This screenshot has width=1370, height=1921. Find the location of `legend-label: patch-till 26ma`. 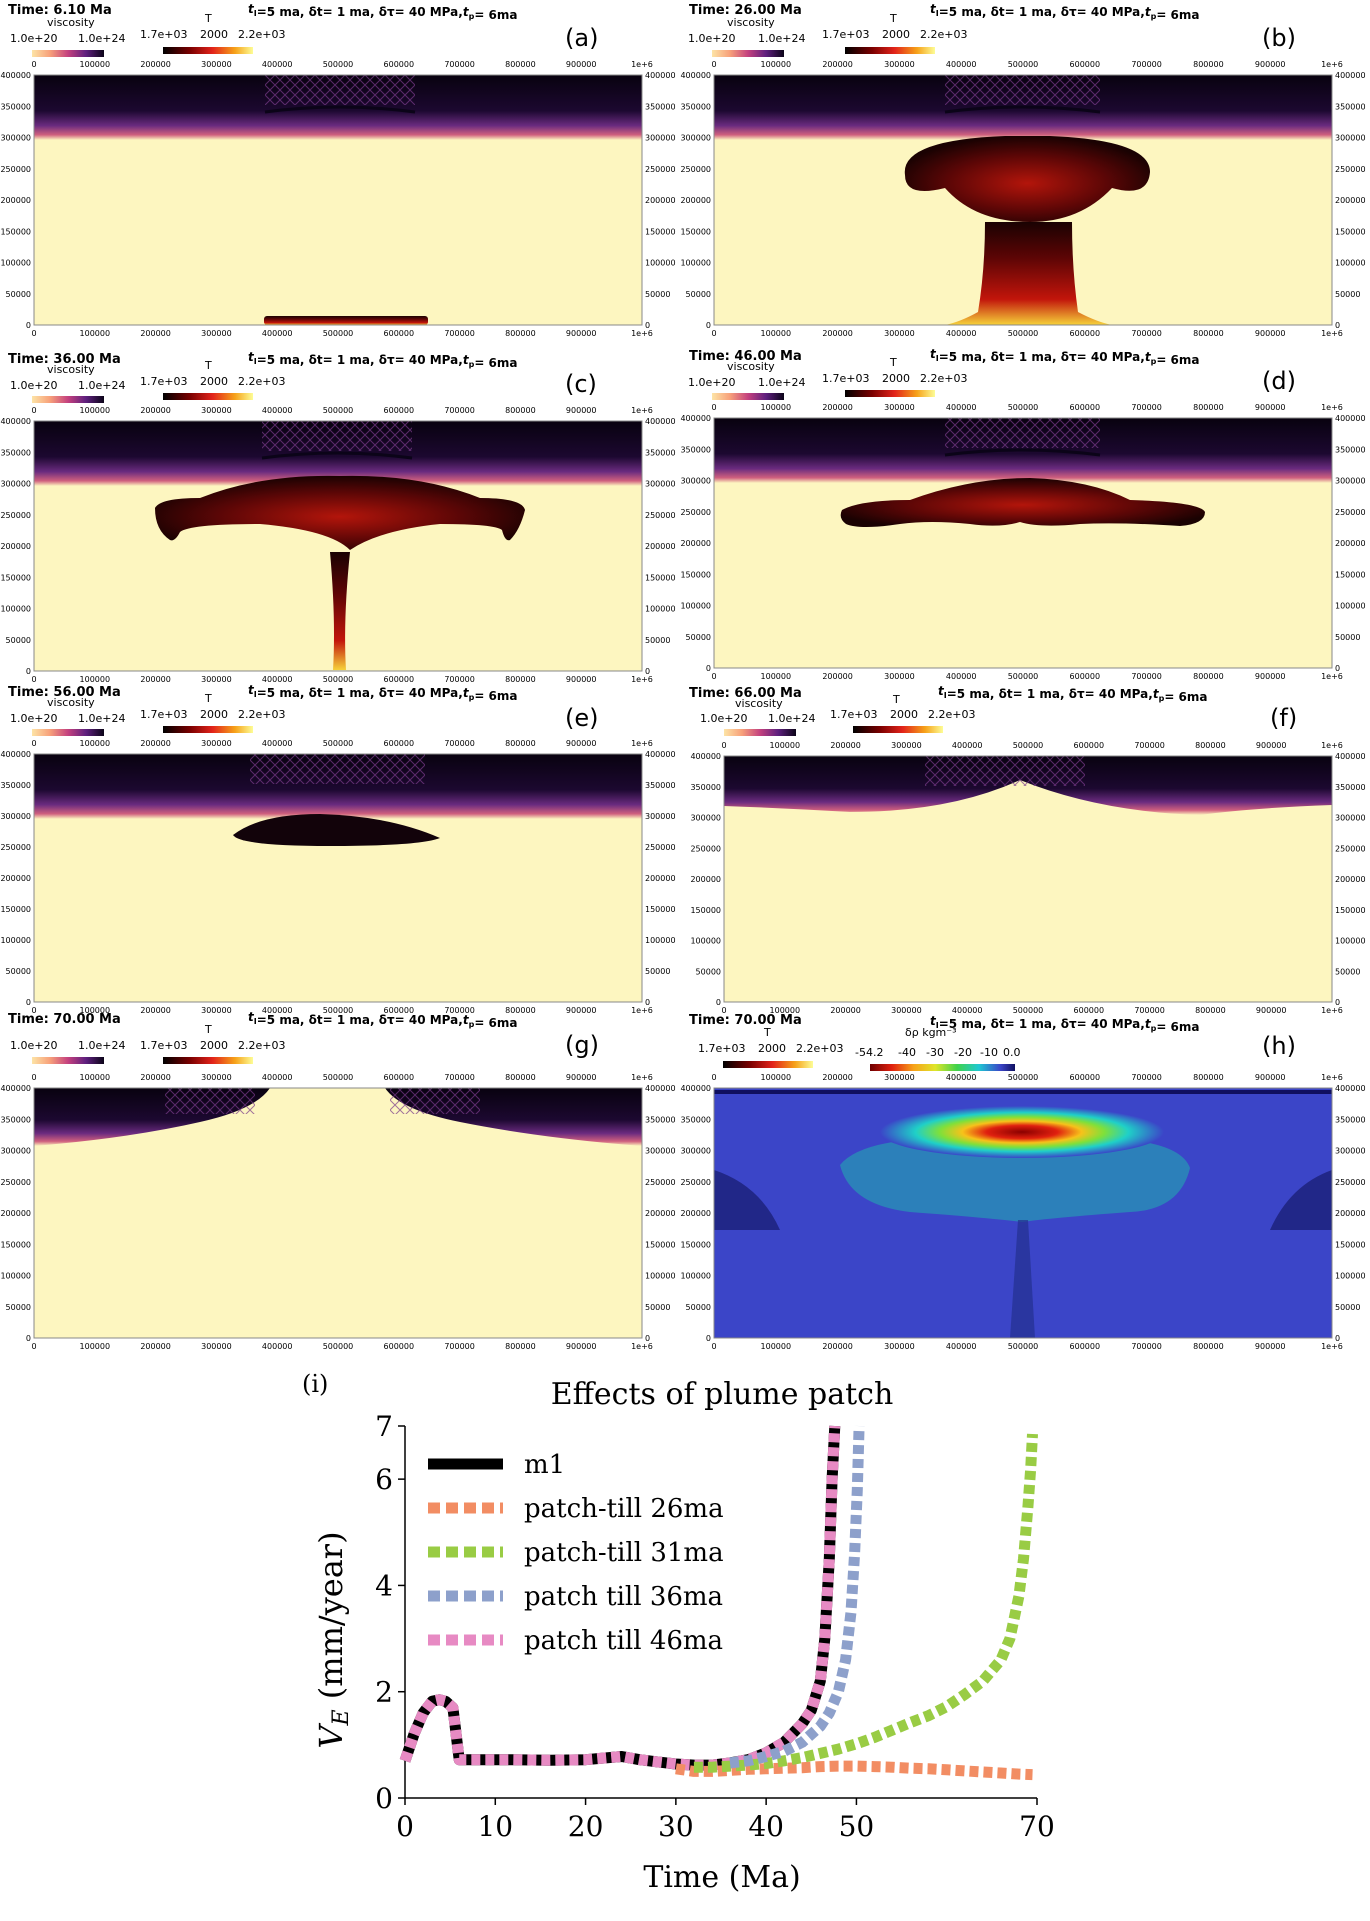

legend-label: patch-till 26ma is located at coordinates (624, 1509).